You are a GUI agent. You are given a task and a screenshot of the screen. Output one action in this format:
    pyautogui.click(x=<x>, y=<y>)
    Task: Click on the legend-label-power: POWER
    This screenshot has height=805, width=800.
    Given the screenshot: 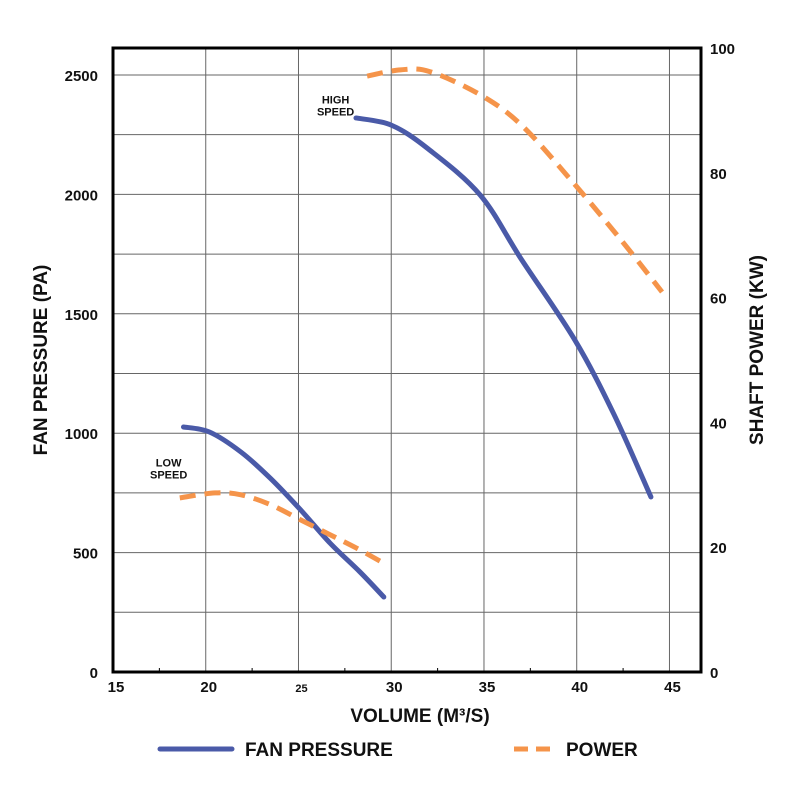 What is the action you would take?
    pyautogui.click(x=602, y=750)
    